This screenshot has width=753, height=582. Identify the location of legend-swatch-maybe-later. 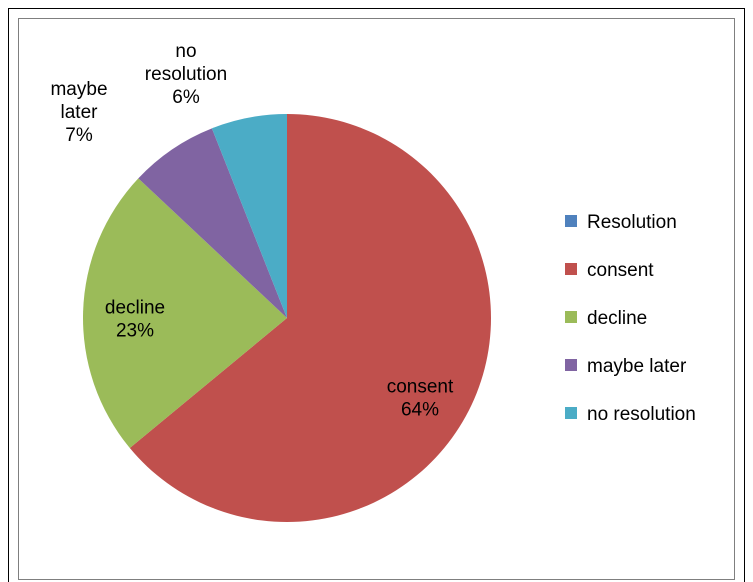
(571, 365).